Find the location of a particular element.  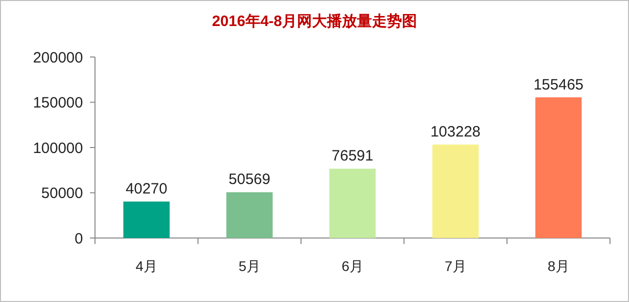

x-tick-label: 8月 is located at coordinates (559, 266).